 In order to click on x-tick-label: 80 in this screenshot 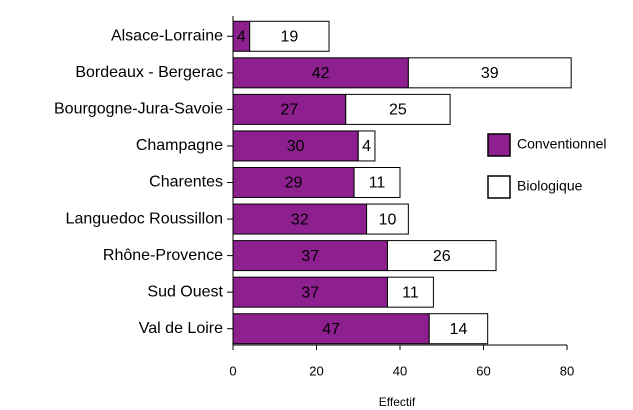, I will do `click(567, 370)`.